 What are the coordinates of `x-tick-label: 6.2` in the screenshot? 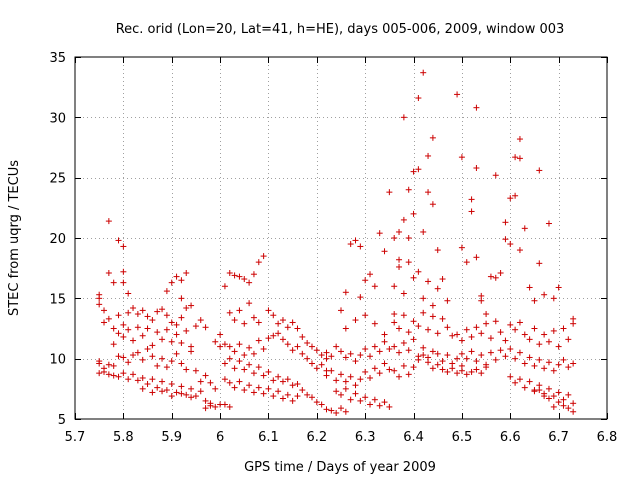 It's located at (316, 437).